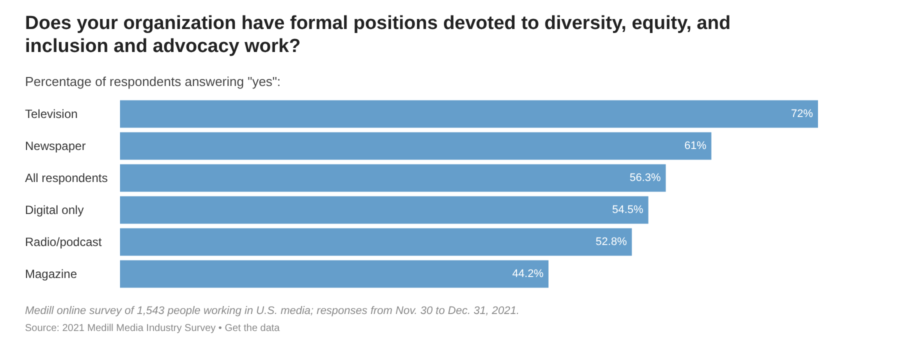  Describe the element at coordinates (66, 178) in the screenshot. I see `y-tick-label: All respondents` at that location.